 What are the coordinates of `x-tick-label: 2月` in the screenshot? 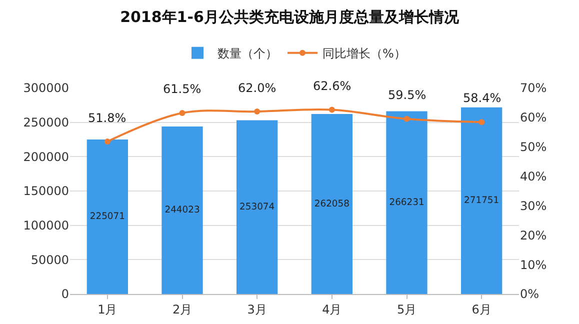 It's located at (182, 309).